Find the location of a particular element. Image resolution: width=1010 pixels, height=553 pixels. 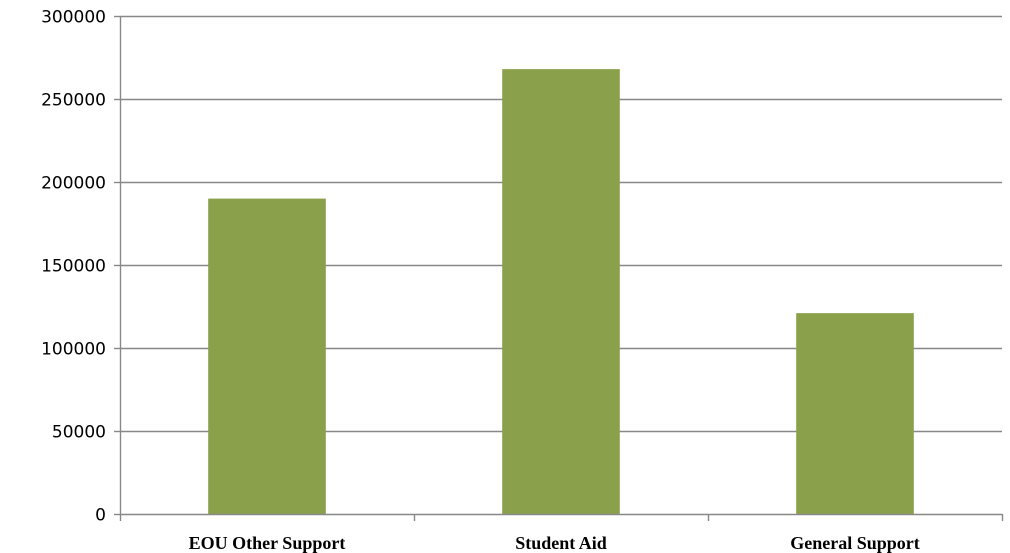

y-tick-label: 50000 is located at coordinates (79, 433).